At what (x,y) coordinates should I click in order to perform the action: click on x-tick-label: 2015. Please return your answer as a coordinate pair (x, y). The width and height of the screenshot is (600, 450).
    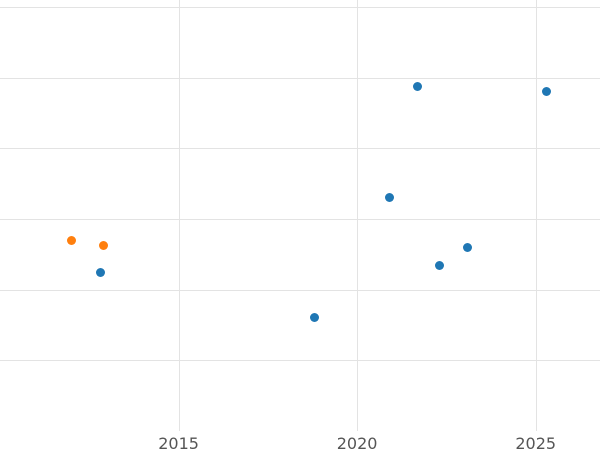
    Looking at the image, I should click on (178, 442).